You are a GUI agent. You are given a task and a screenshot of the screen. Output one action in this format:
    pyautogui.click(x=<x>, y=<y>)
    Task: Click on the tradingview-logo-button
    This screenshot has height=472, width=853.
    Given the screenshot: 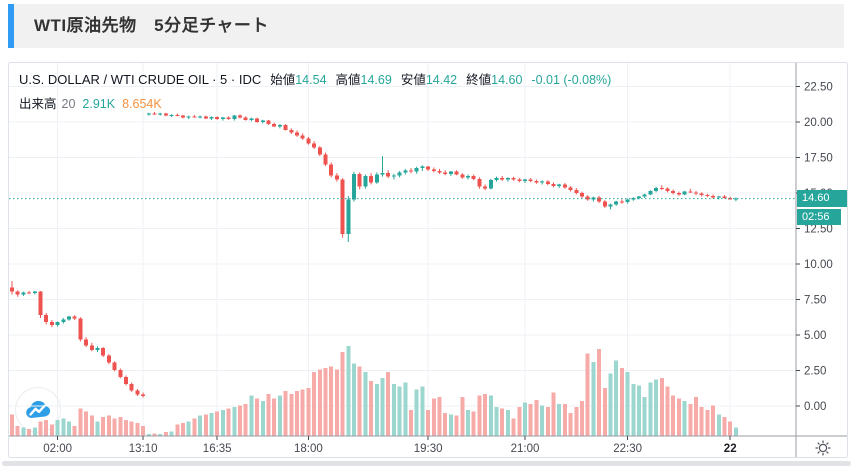 What is the action you would take?
    pyautogui.click(x=38, y=410)
    